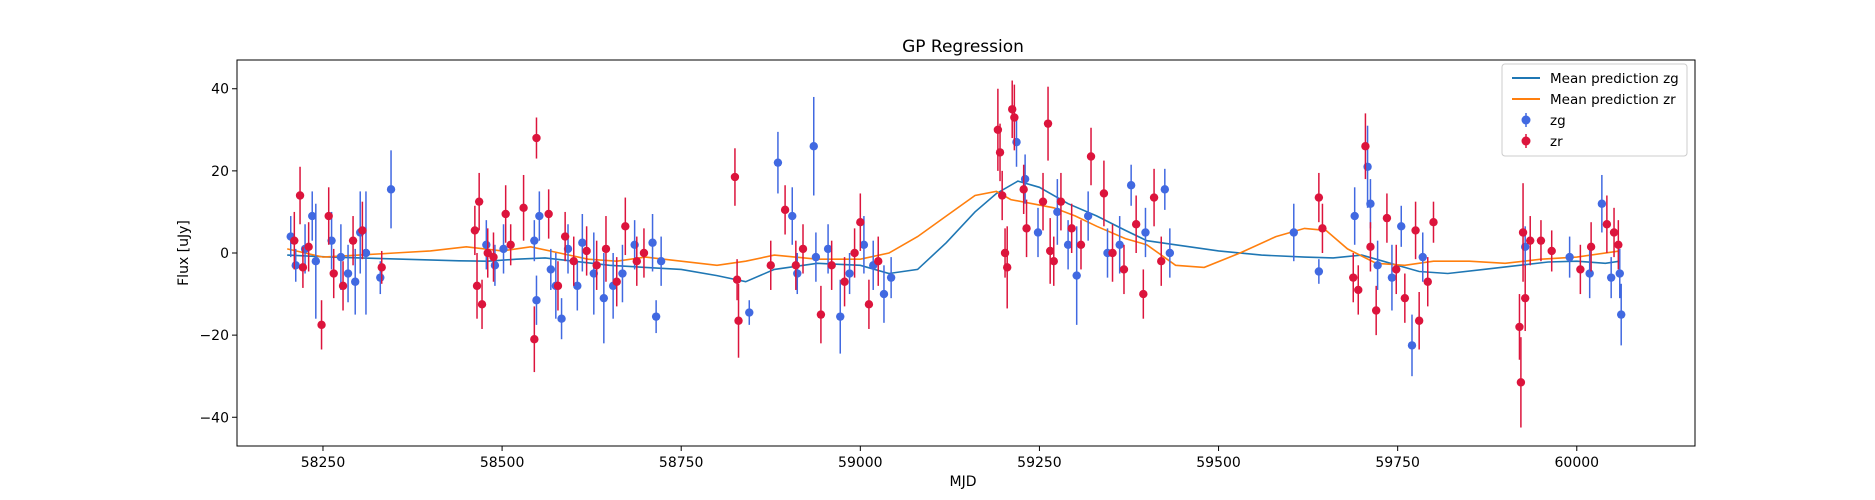  What do you see at coordinates (1039, 463) in the screenshot?
I see `x-tick-label: 59250` at bounding box center [1039, 463].